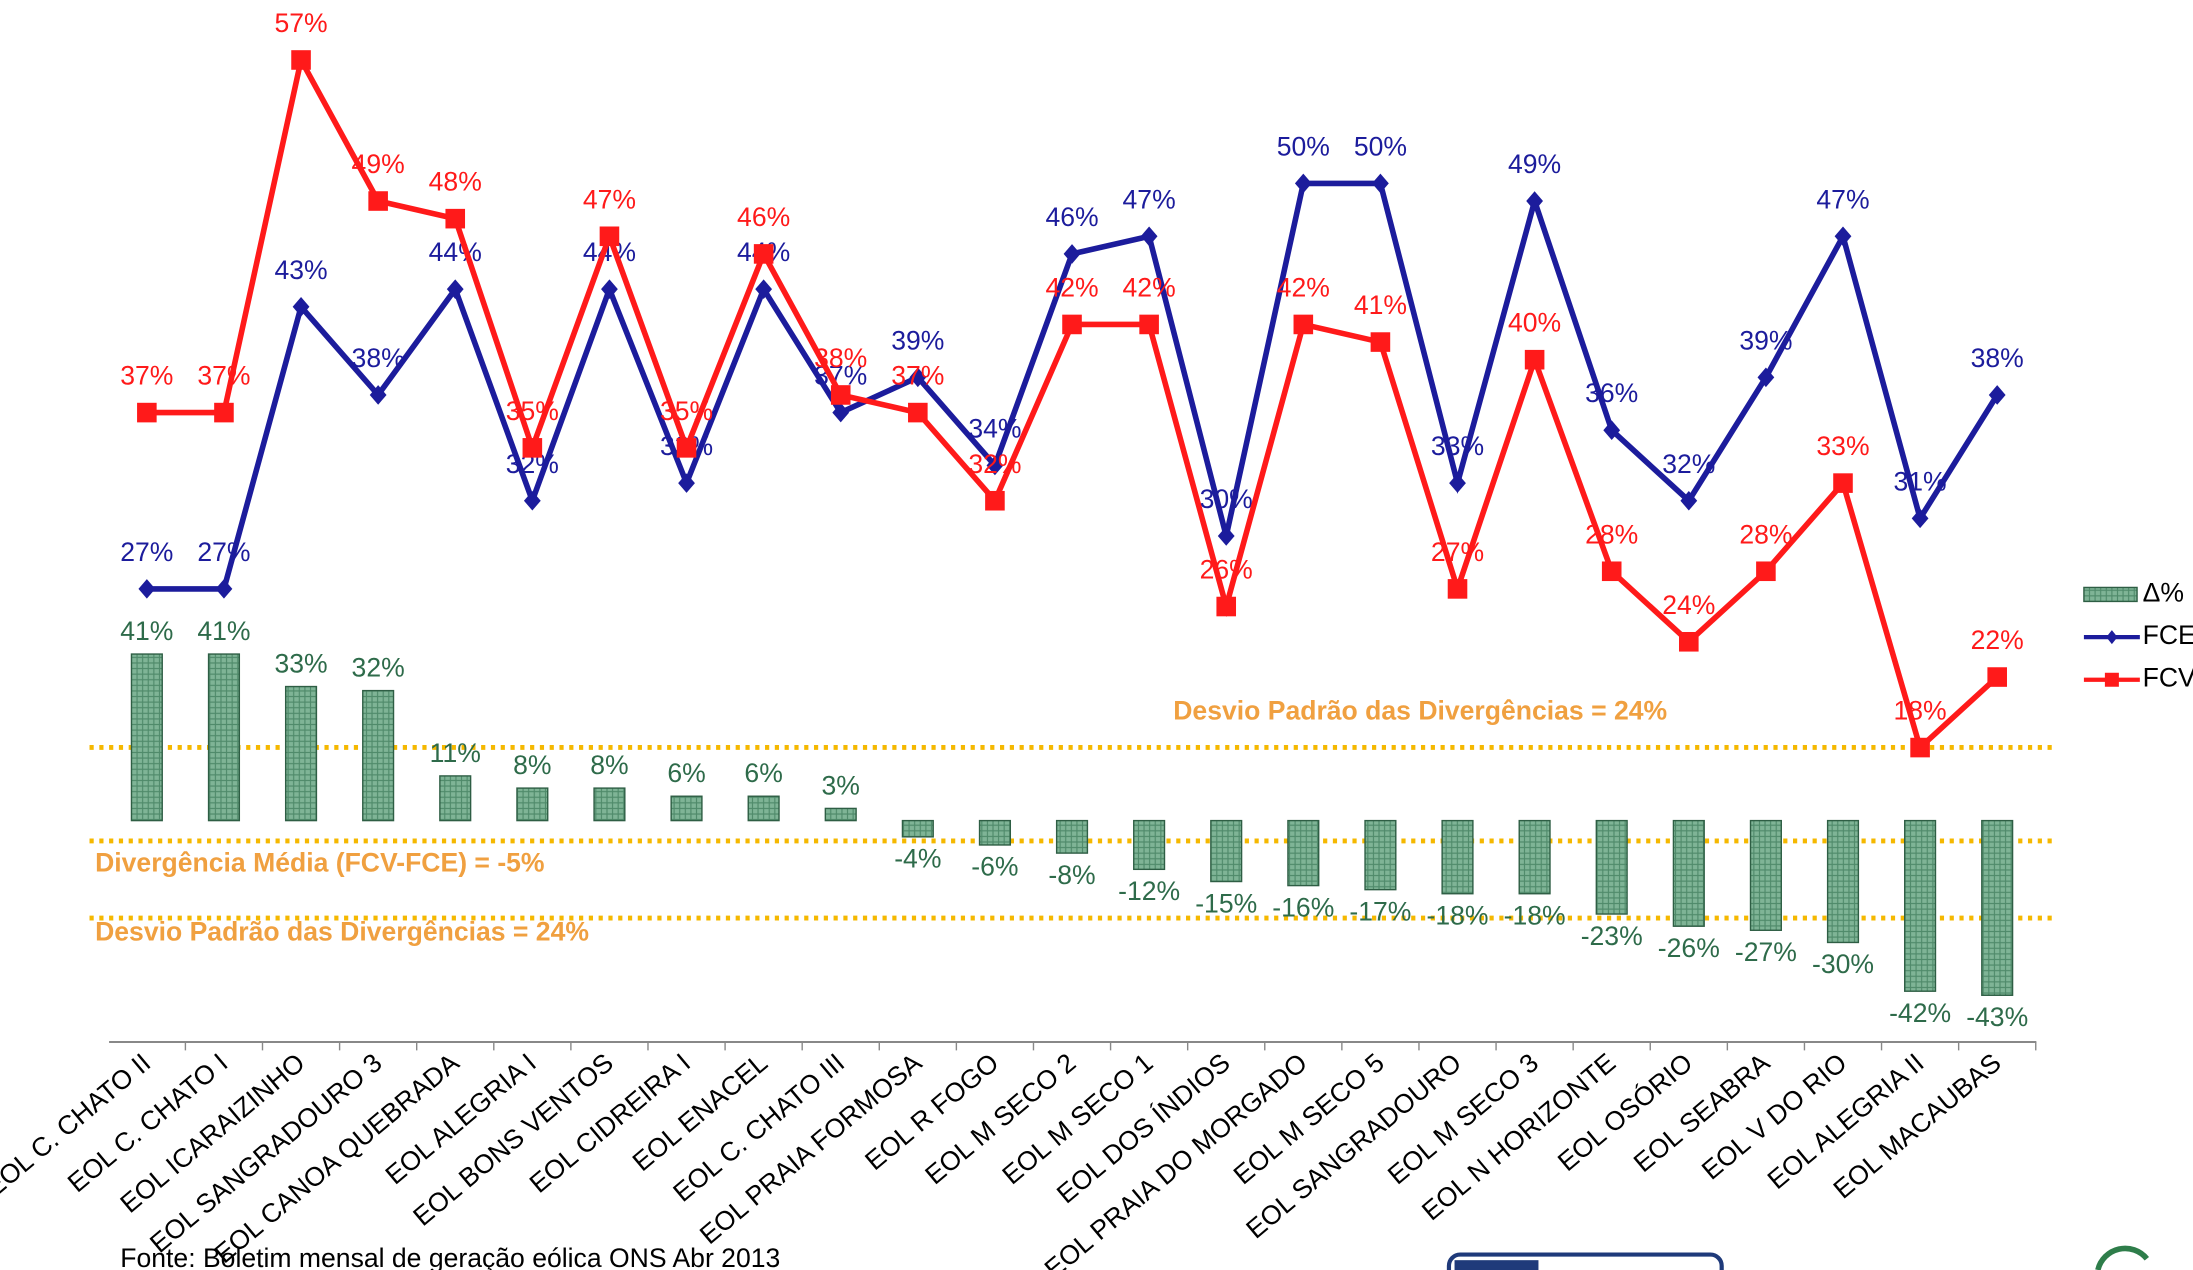 The image size is (2193, 1270). Describe the element at coordinates (1612, 936) in the screenshot. I see `bar-label: -23%` at that location.